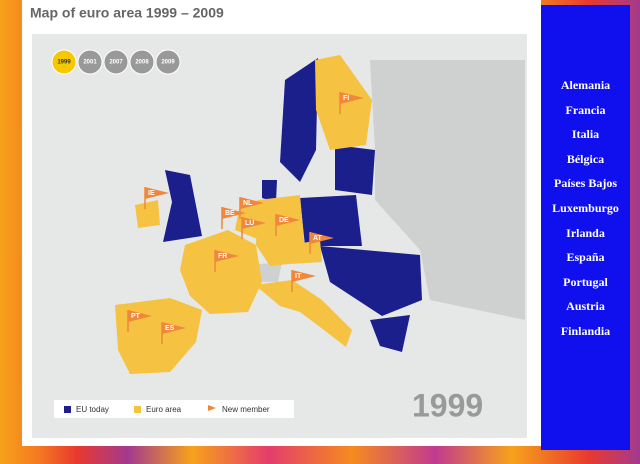 This screenshot has width=640, height=464. Describe the element at coordinates (585, 207) in the screenshot. I see `country-name: Luxemburgo` at that location.